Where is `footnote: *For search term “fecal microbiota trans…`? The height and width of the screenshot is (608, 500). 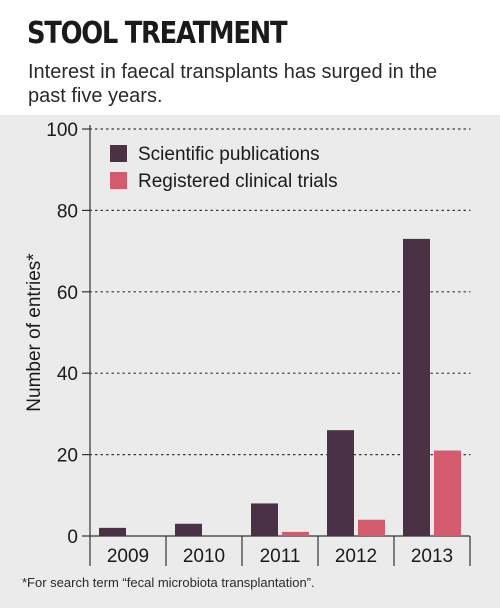 footnote: *For search term “fecal microbiota trans… is located at coordinates (168, 582).